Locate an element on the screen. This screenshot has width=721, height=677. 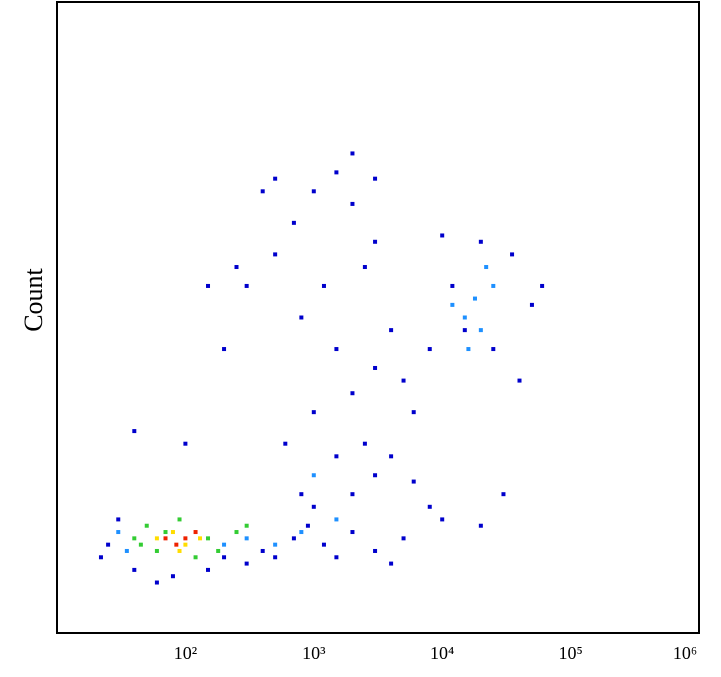
x-tick-label: 10⁵ is located at coordinates (570, 653).